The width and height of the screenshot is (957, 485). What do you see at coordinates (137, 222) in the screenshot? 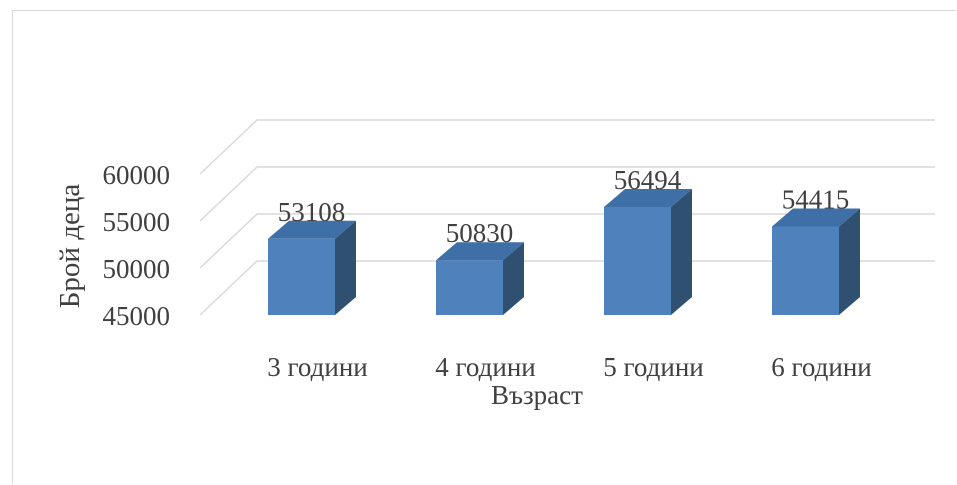
I see `y-tick-label: 55000` at bounding box center [137, 222].